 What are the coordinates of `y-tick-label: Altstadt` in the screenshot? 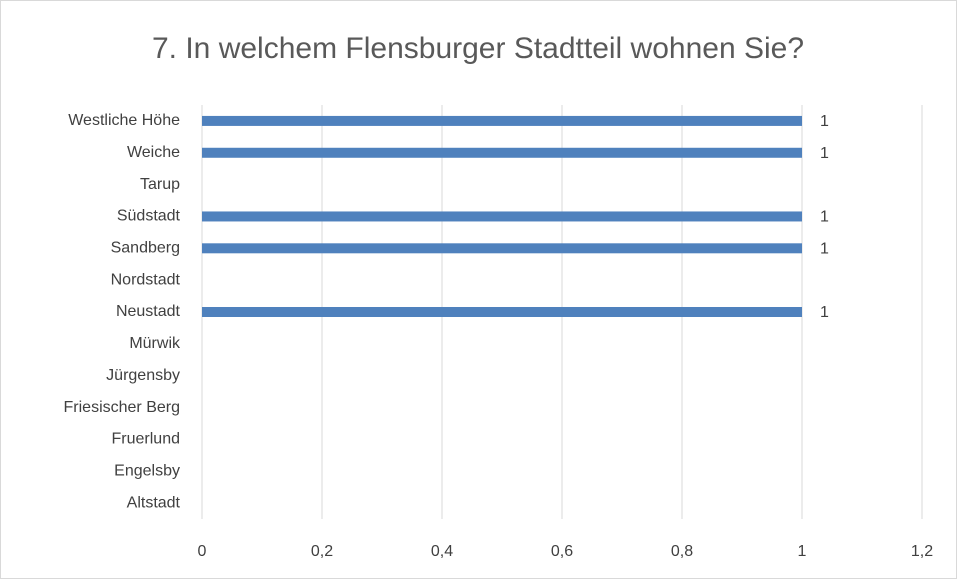 It's located at (154, 502).